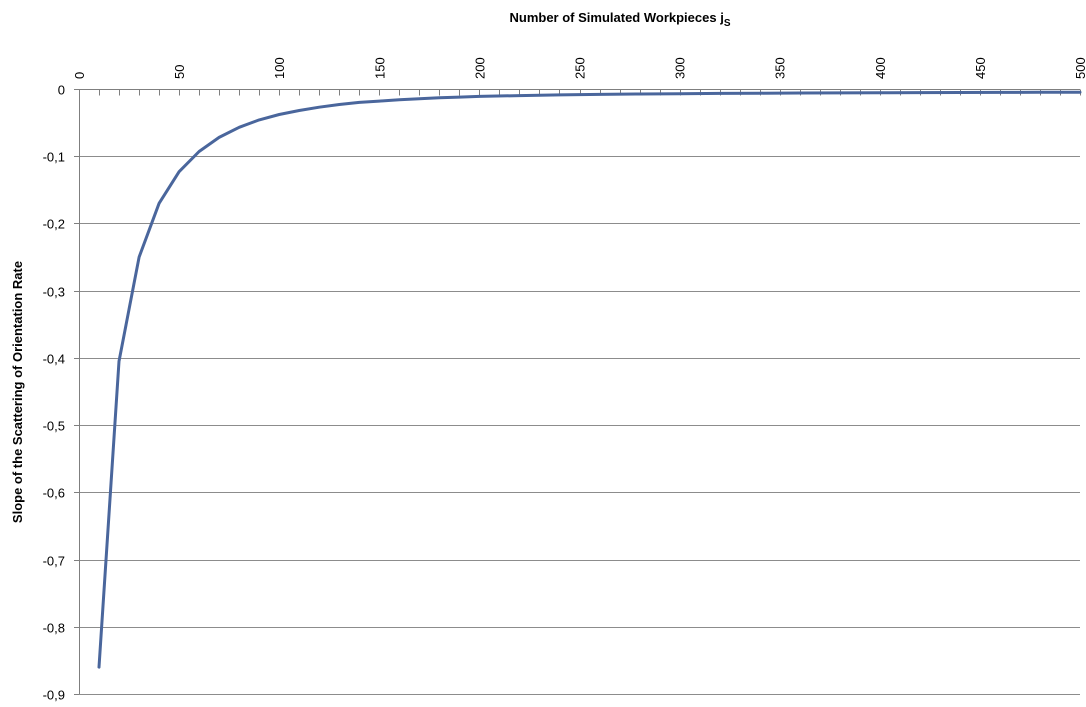 The image size is (1086, 707). I want to click on y-tick-label: -0,1, so click(54, 157).